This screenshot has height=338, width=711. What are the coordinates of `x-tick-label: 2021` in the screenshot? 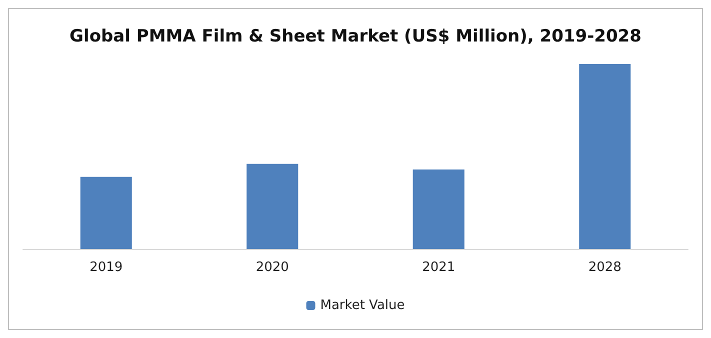 It's located at (439, 267).